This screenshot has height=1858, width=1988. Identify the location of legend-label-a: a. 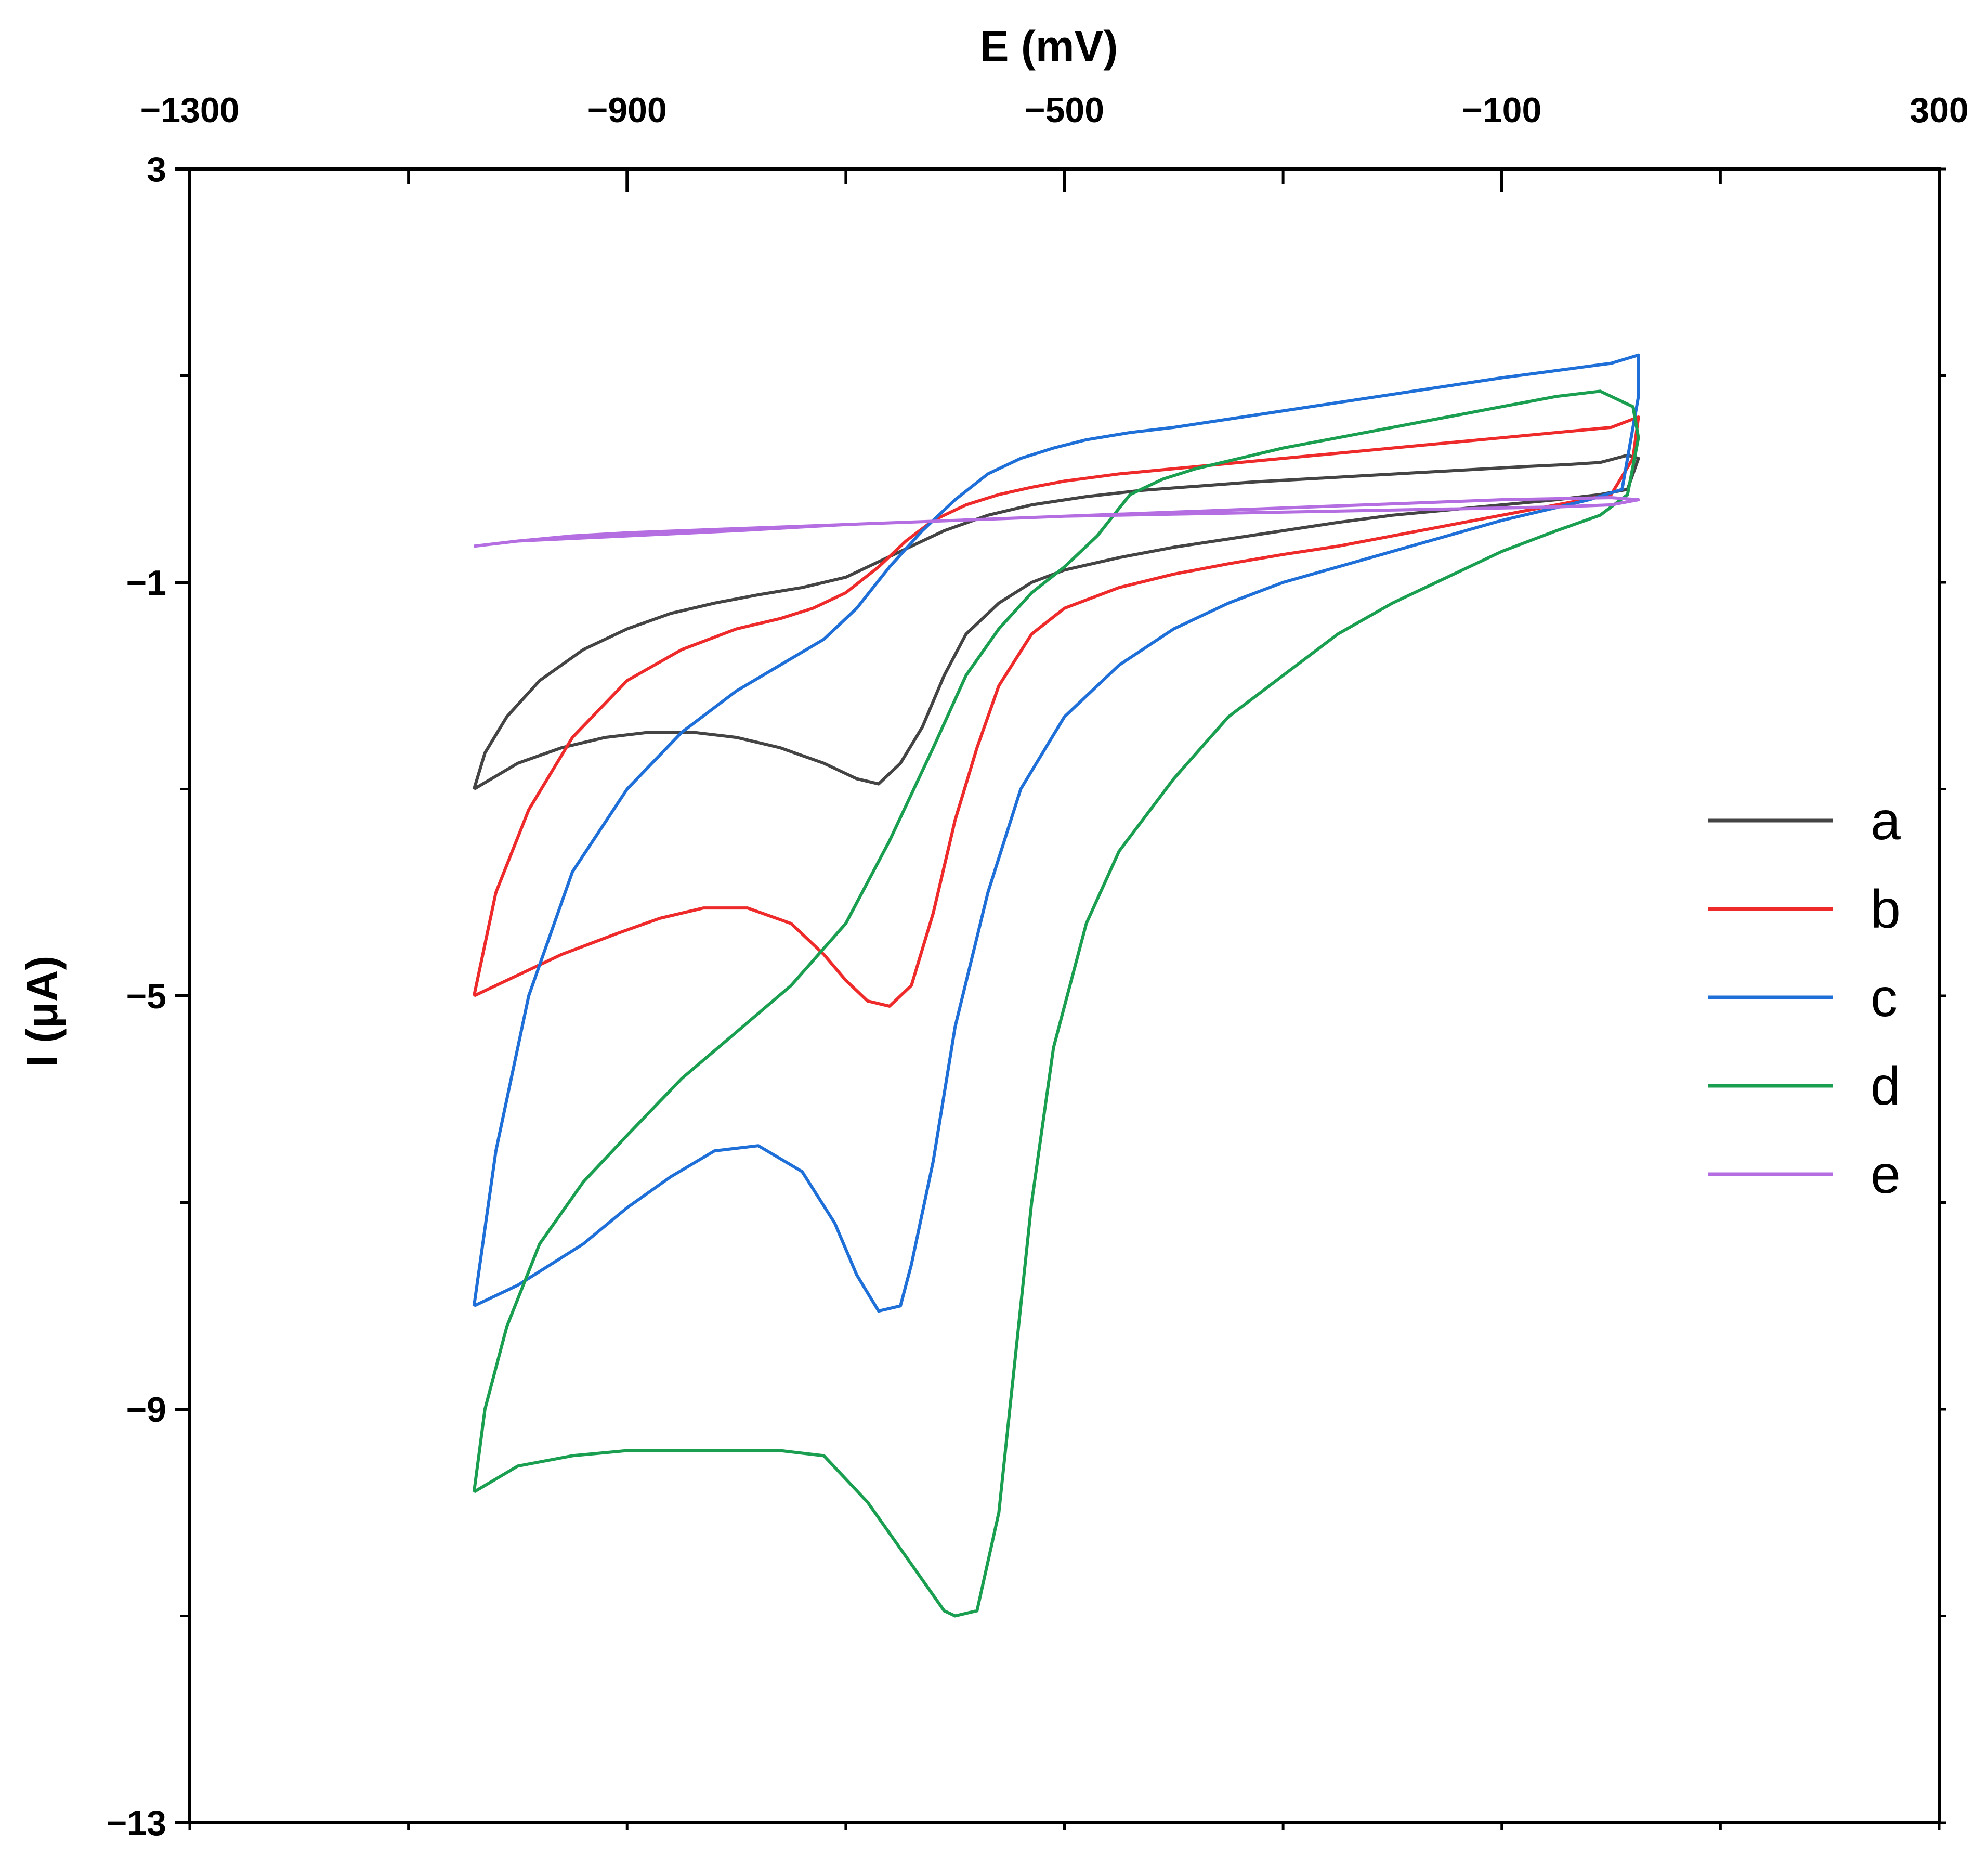
(1886, 821).